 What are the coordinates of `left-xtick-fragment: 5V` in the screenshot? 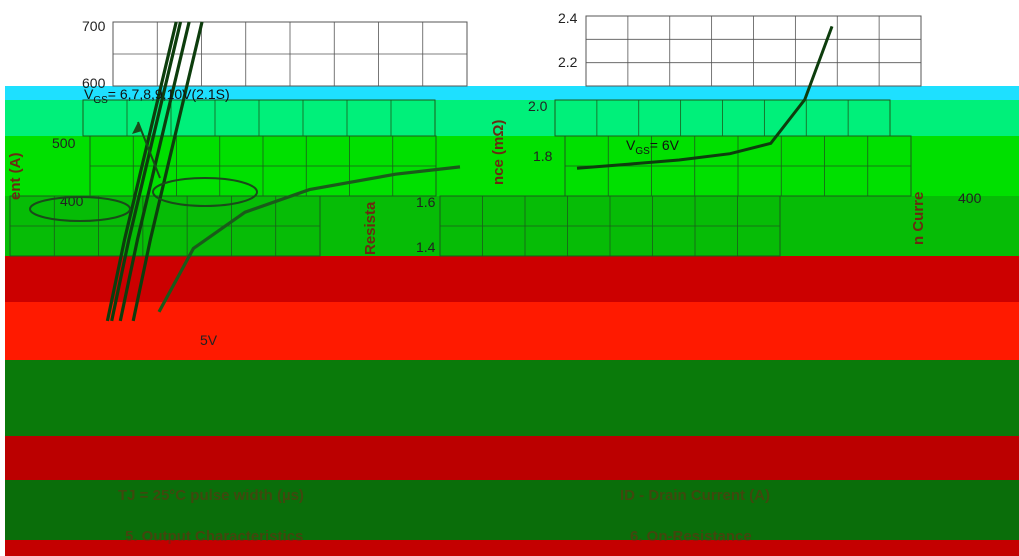 It's located at (209, 340).